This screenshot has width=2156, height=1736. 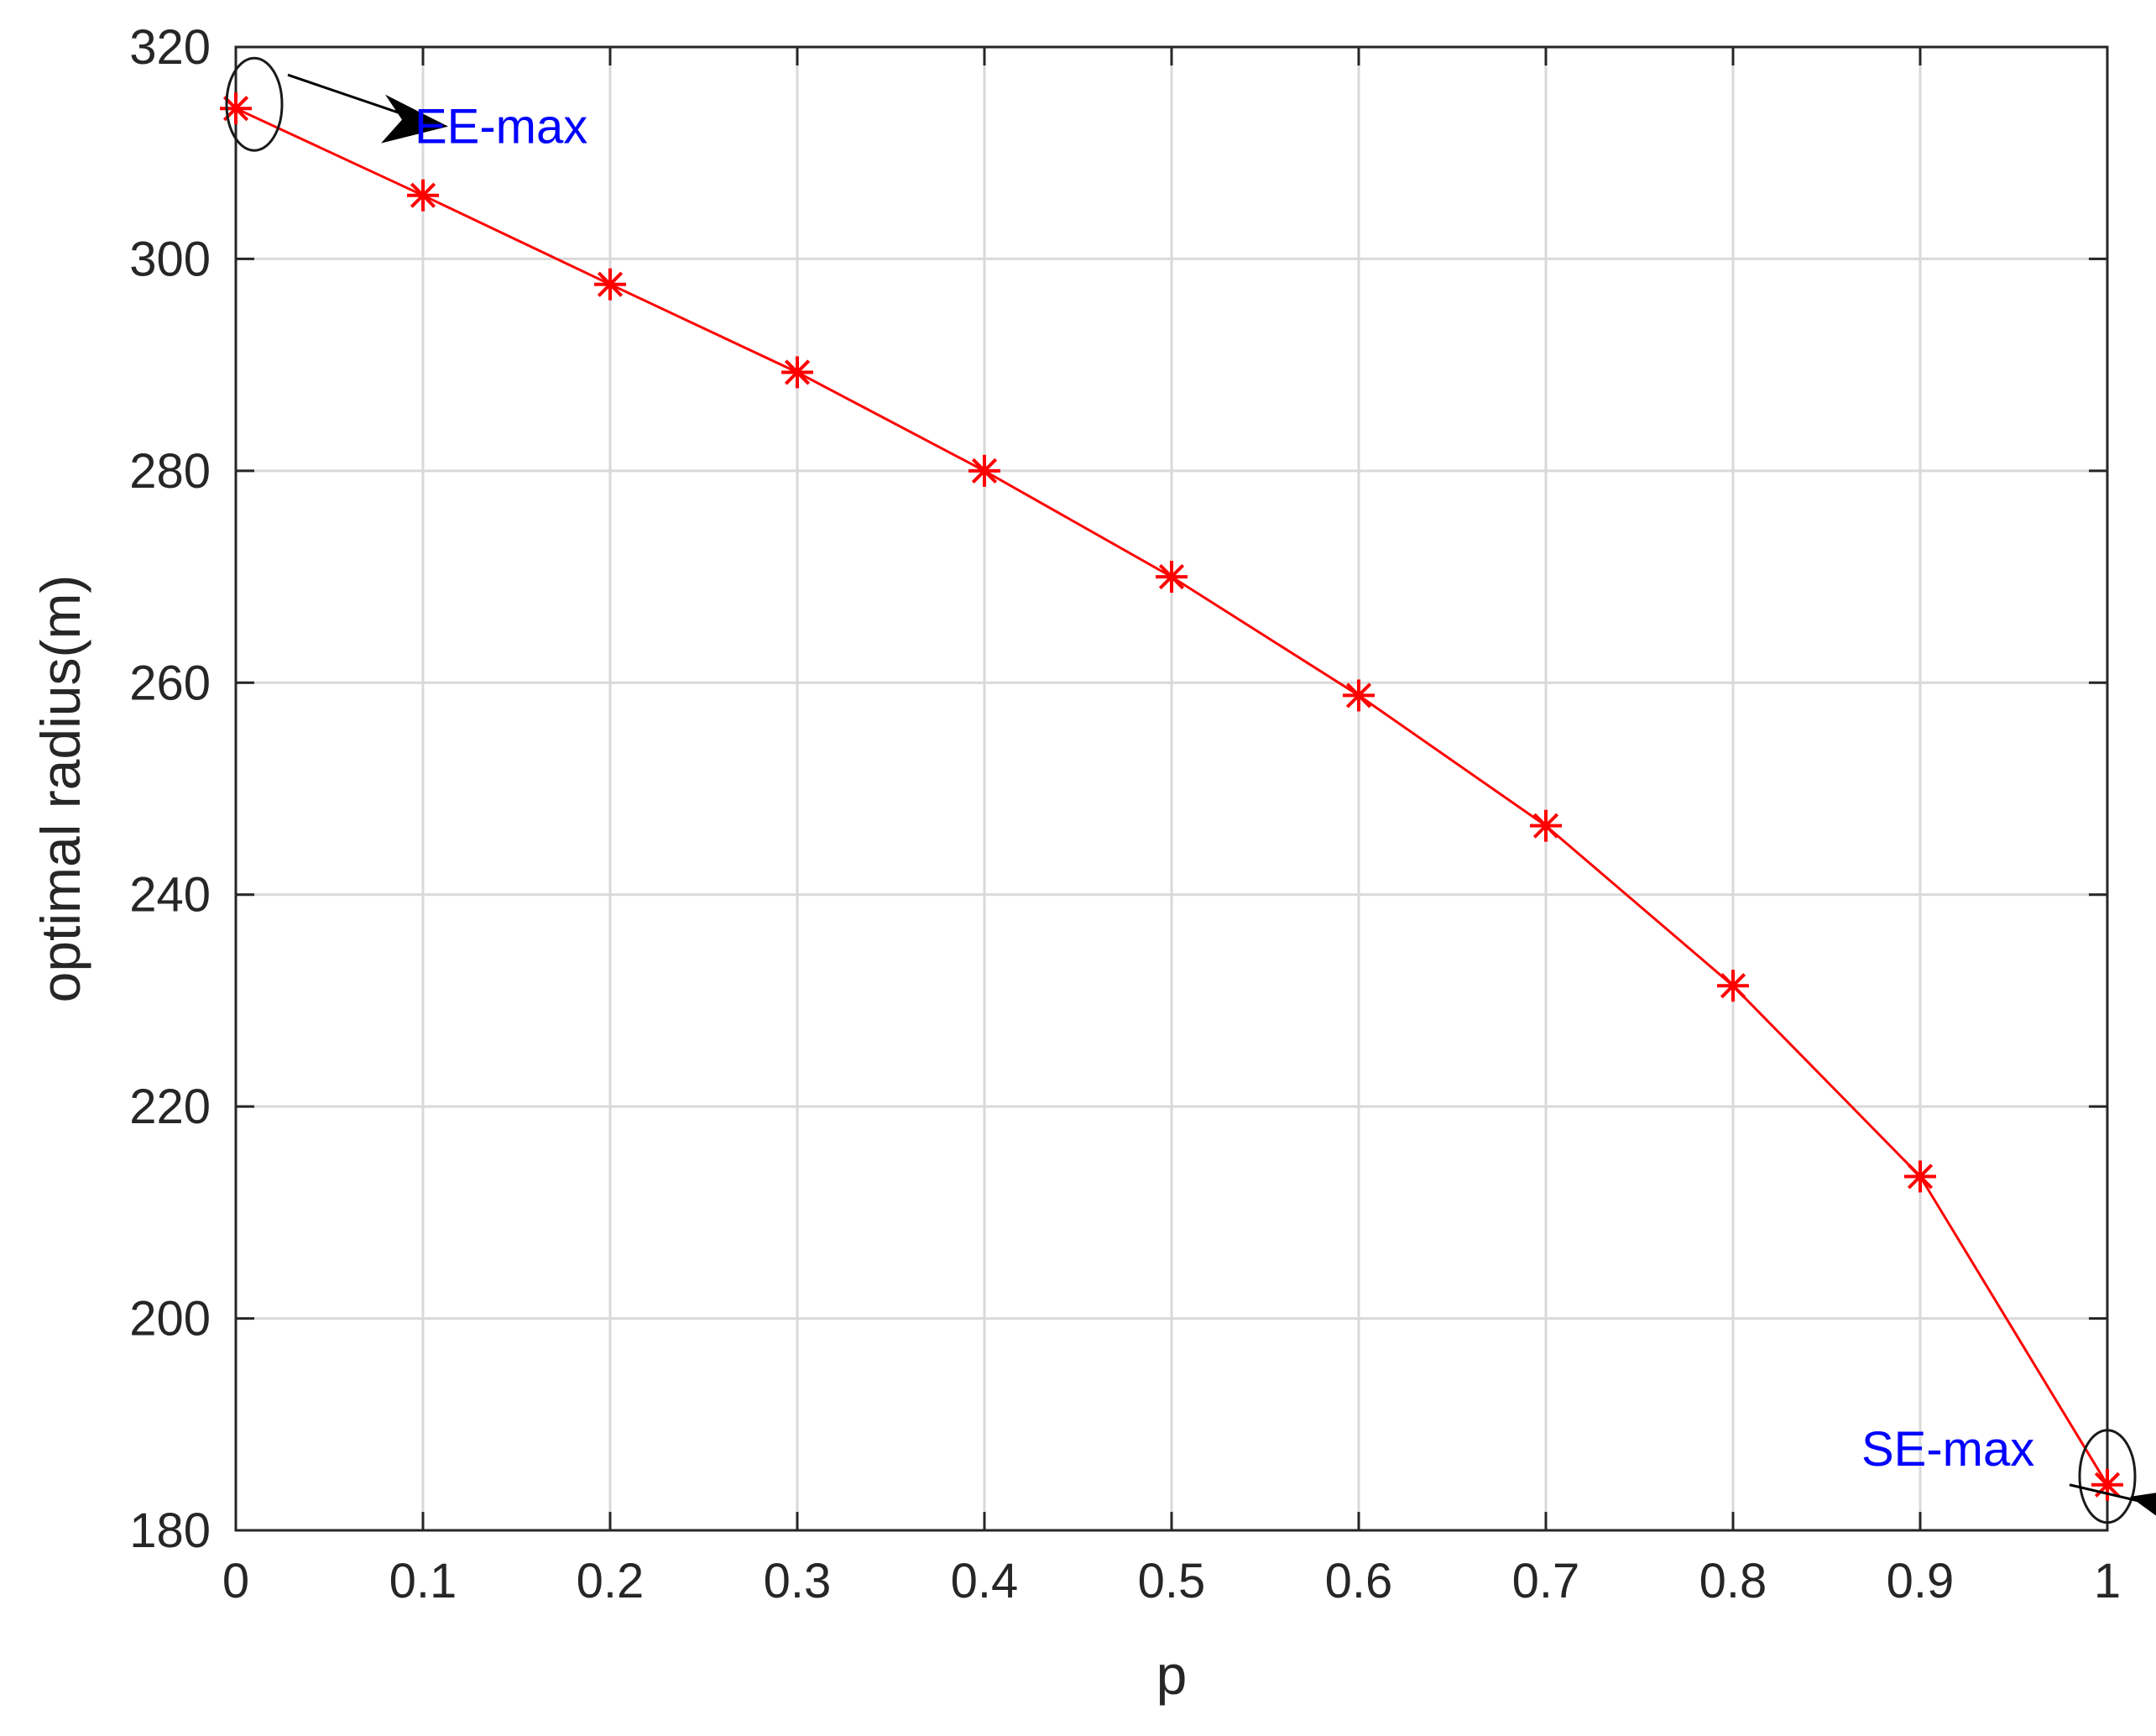 What do you see at coordinates (985, 1581) in the screenshot?
I see `x-tick-label: 0.4` at bounding box center [985, 1581].